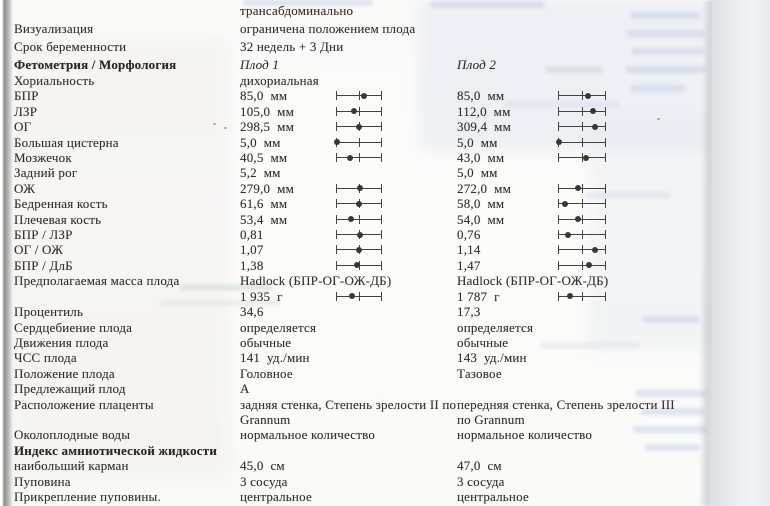 The width and height of the screenshot is (770, 506). What do you see at coordinates (469, 235) in the screenshot?
I see `fetus2-value: 0,76` at bounding box center [469, 235].